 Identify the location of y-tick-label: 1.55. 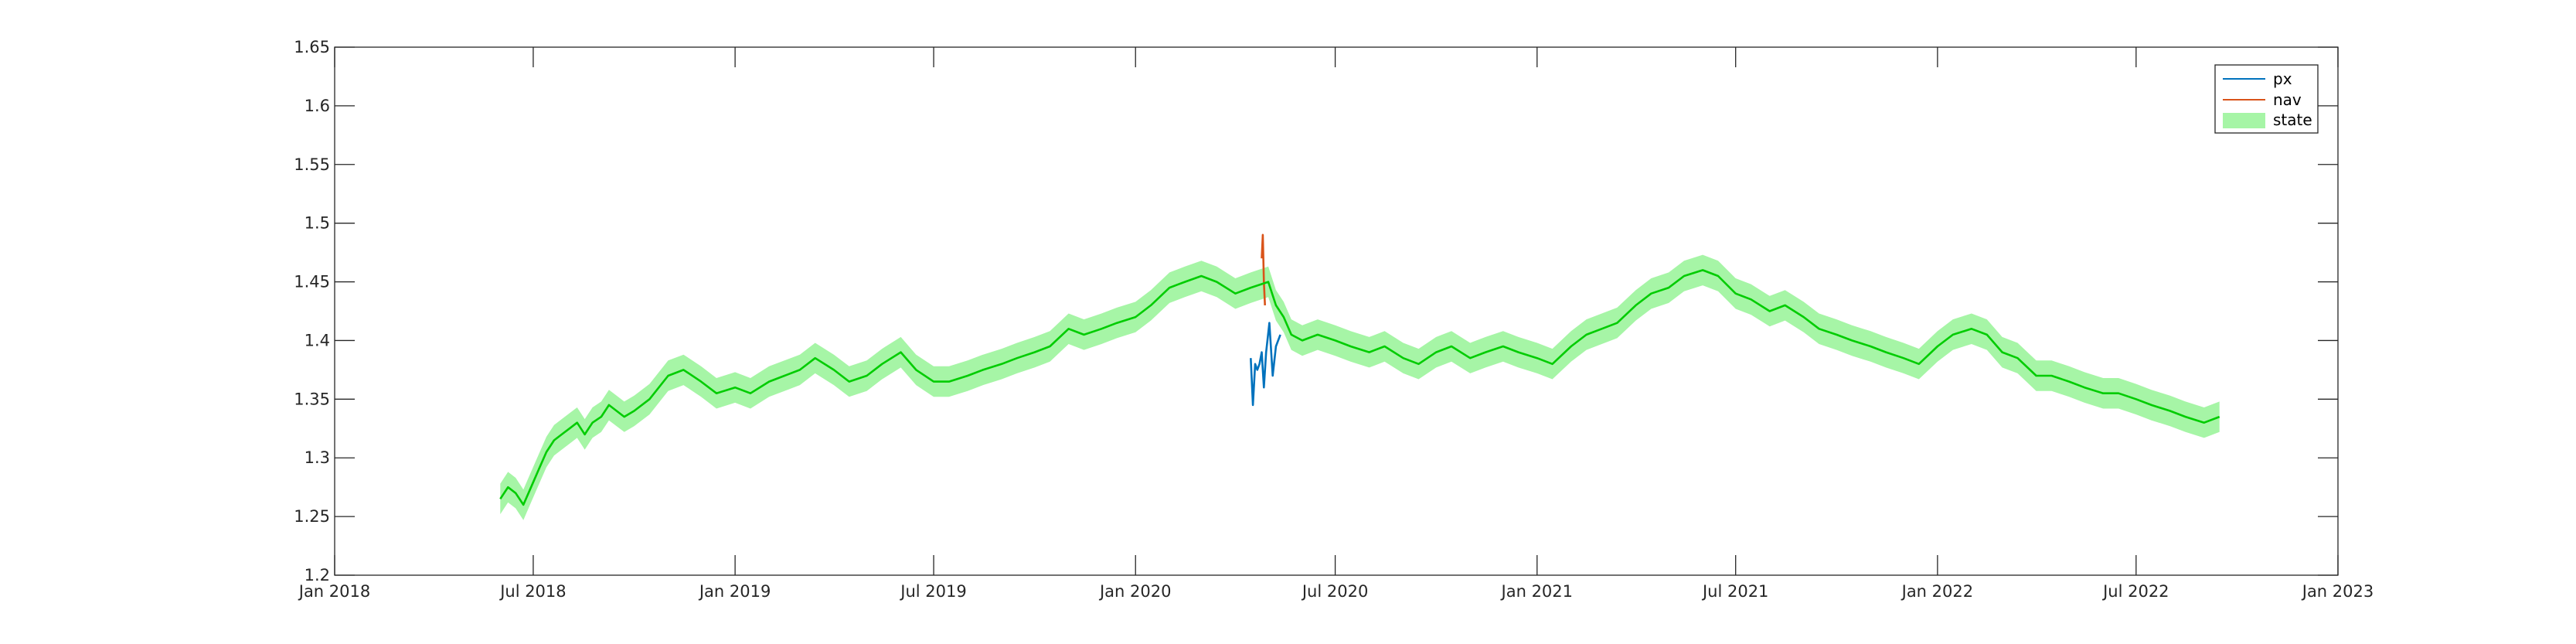
(312, 164).